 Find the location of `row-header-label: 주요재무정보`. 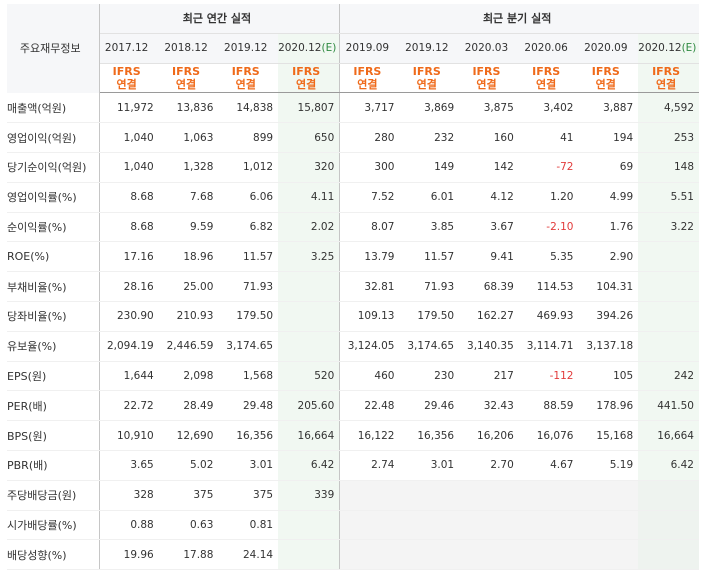

row-header-label: 주요재무정보 is located at coordinates (53, 48).